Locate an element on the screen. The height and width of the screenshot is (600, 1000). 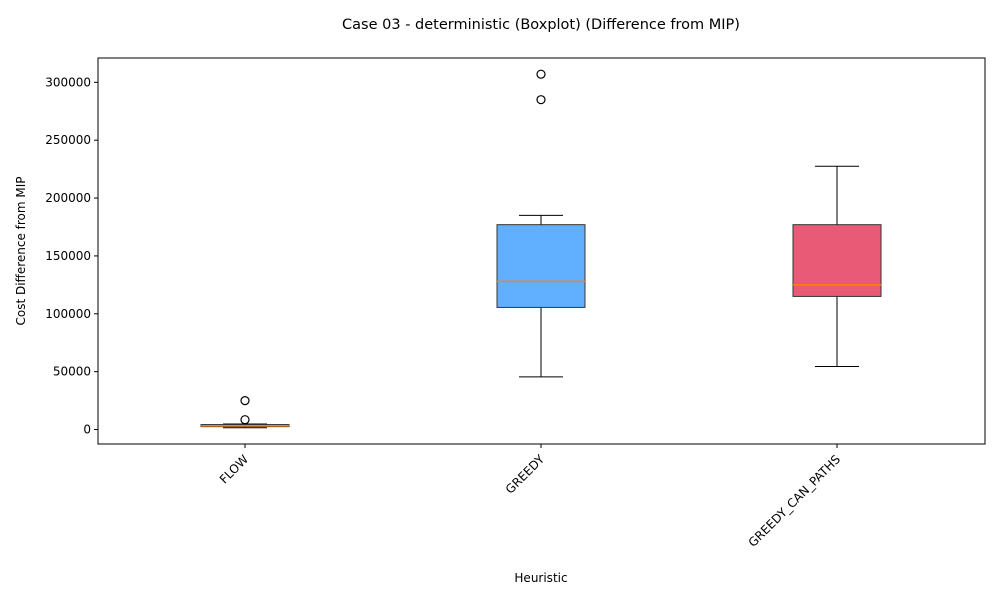
y-tick-label: 100000 is located at coordinates (68, 314).